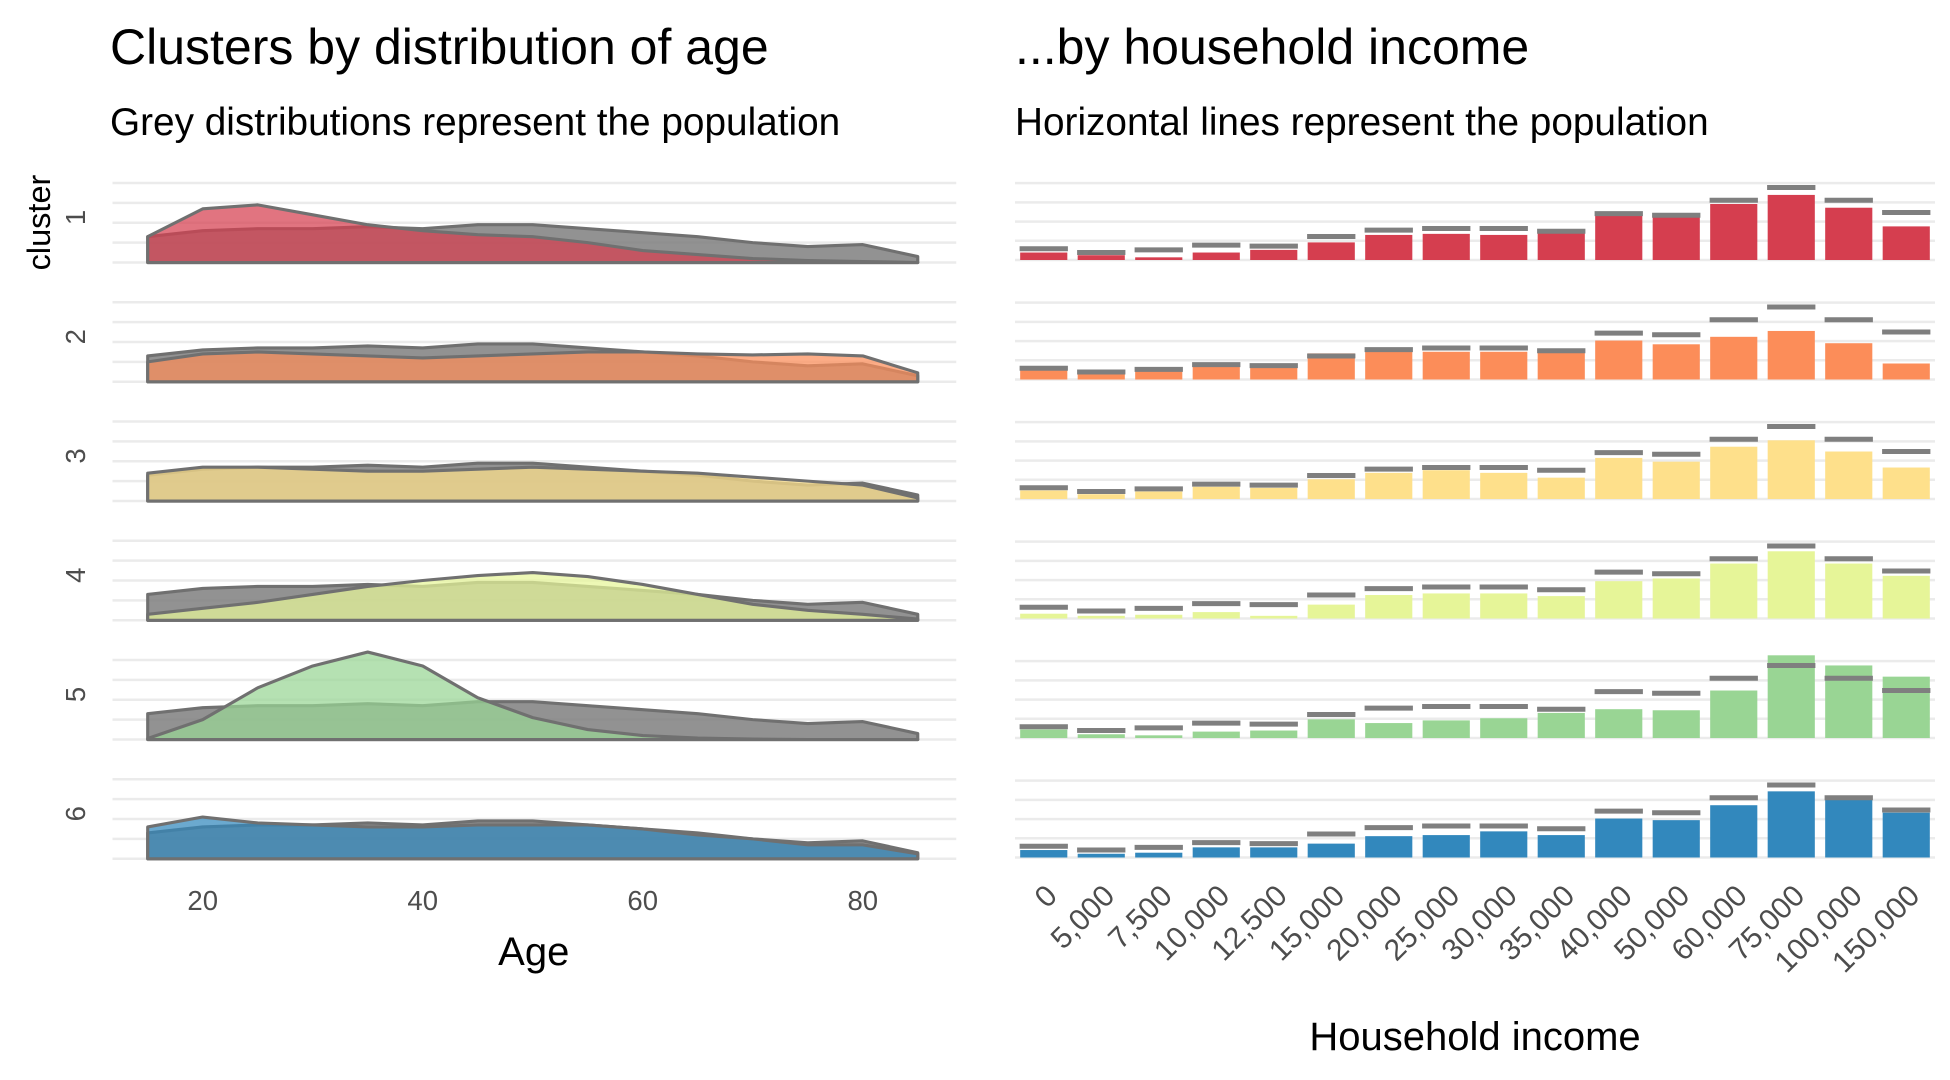 The image size is (1950, 1080). I want to click on y-tick-label: 3, so click(75, 455).